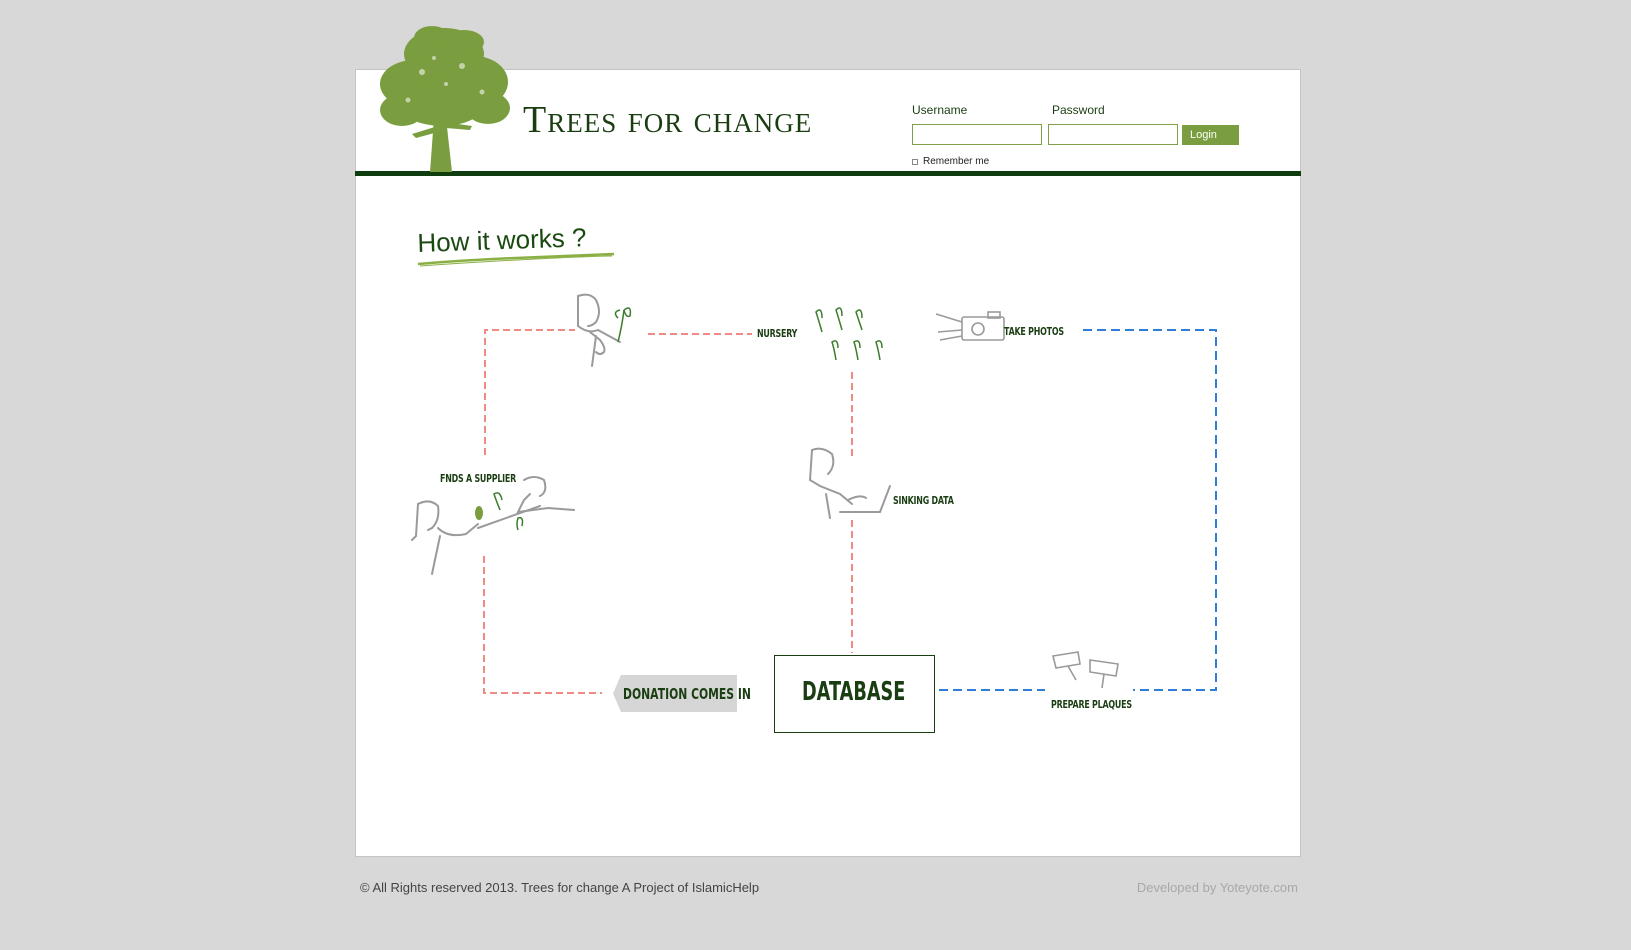 The image size is (1631, 950). I want to click on username-label: Username, so click(940, 110).